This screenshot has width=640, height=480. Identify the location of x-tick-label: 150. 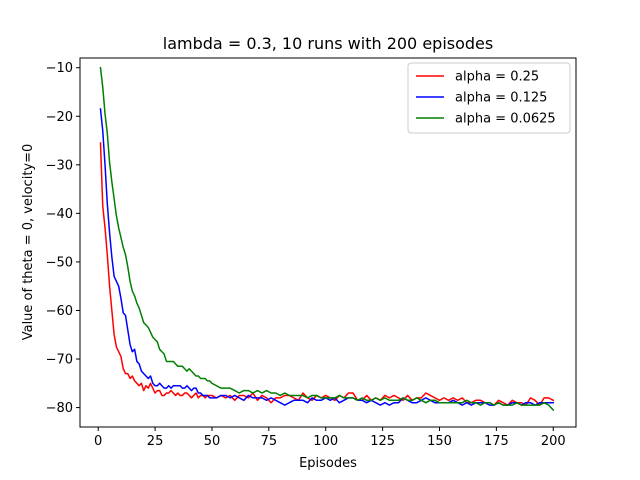
(439, 441).